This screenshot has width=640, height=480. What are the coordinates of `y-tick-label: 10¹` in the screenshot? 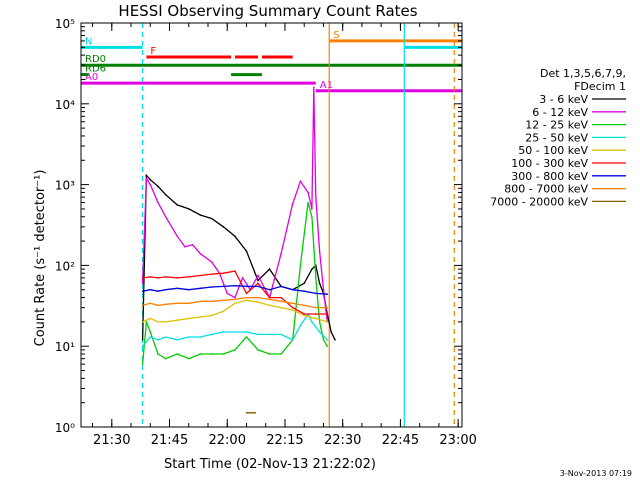 It's located at (65, 347).